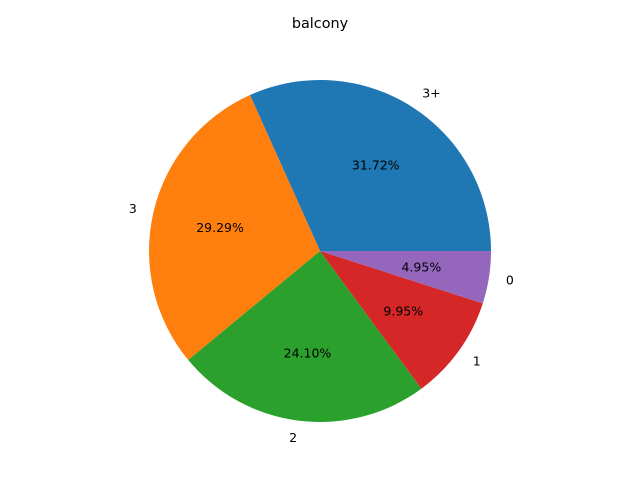 Image resolution: width=640 pixels, height=480 pixels. What do you see at coordinates (431, 93) in the screenshot?
I see `slice-label: 3+` at bounding box center [431, 93].